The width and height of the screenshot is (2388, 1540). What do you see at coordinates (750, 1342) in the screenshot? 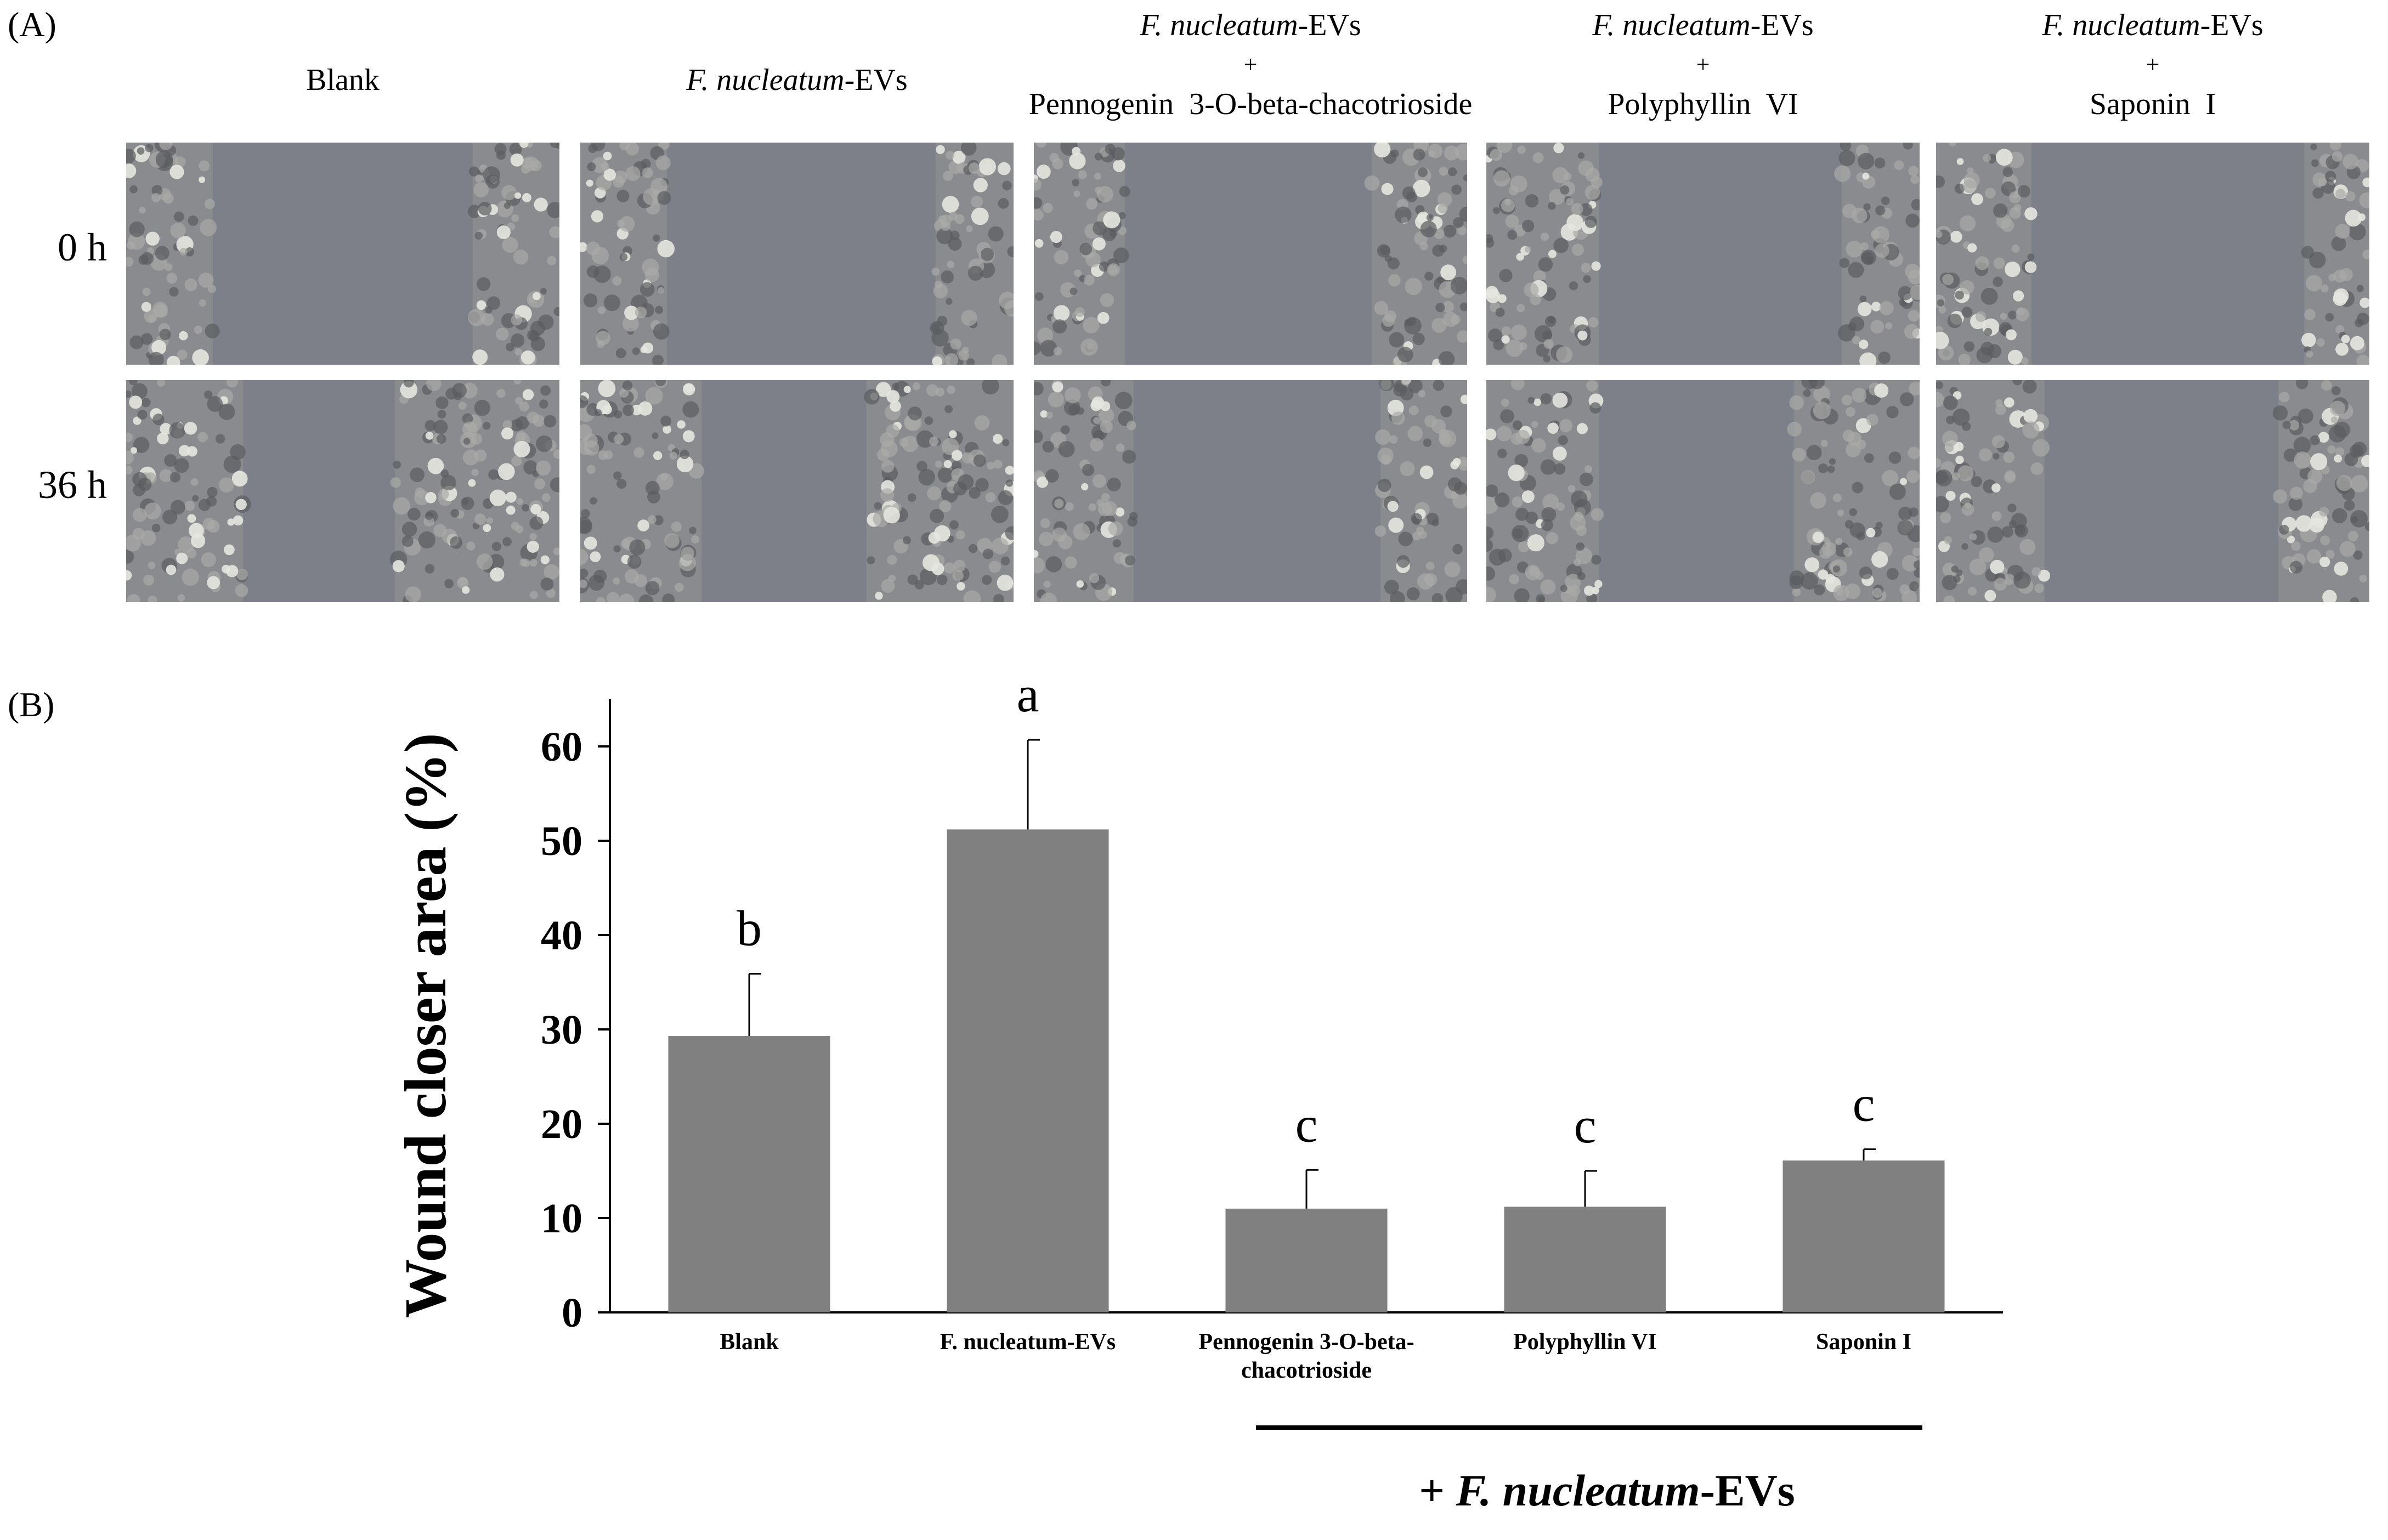
I see `x-tick-label-1: Blank` at bounding box center [750, 1342].